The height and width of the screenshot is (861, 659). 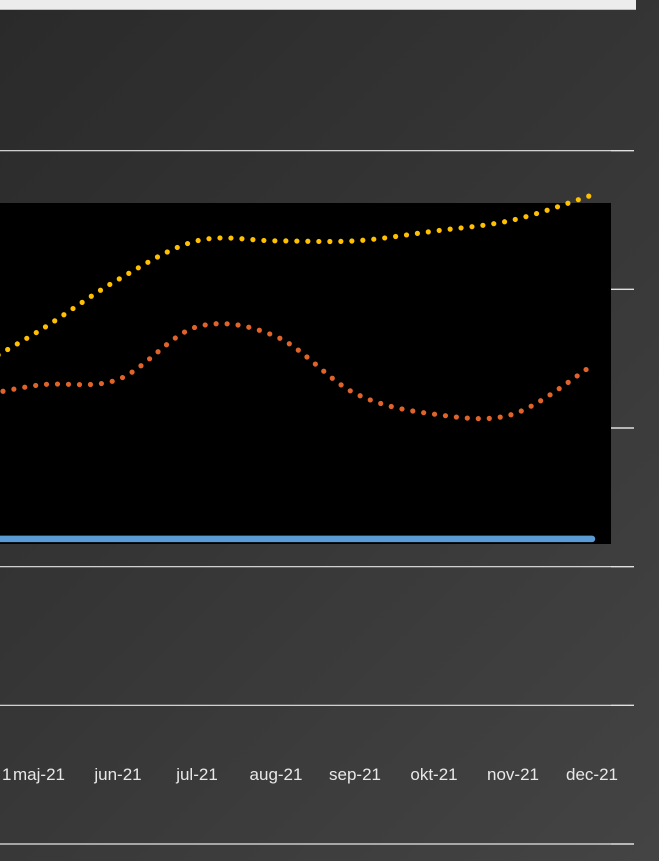 What do you see at coordinates (117, 774) in the screenshot?
I see `x-tick-label: jun-21` at bounding box center [117, 774].